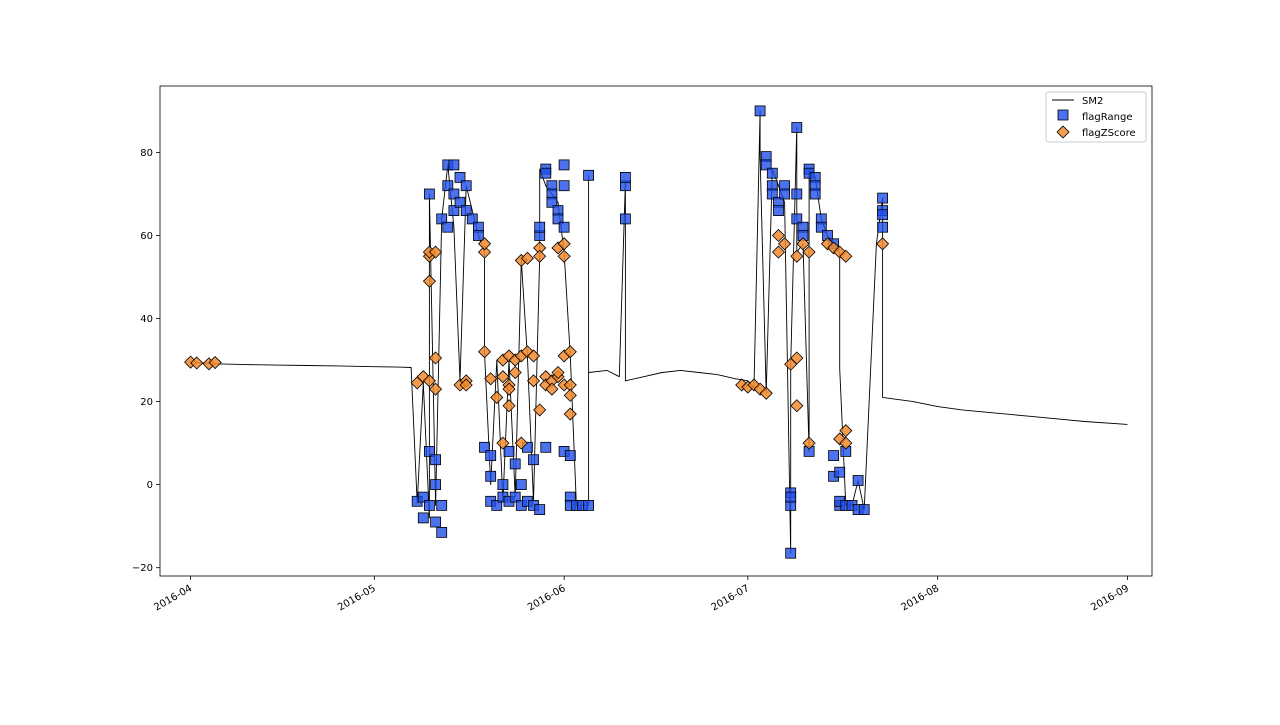  Describe the element at coordinates (1063, 115) in the screenshot. I see `legend-swatch-flagrange` at that location.